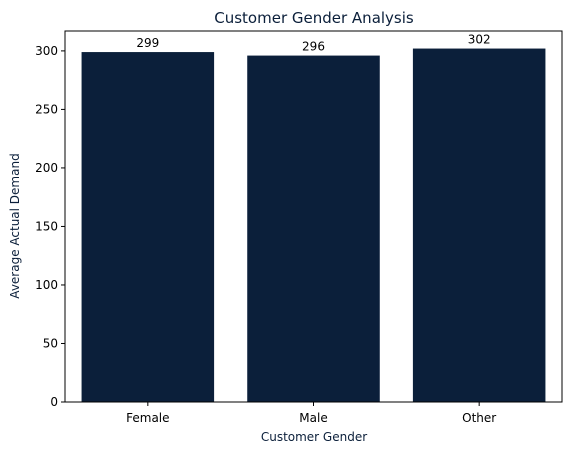 The height and width of the screenshot is (455, 571). Describe the element at coordinates (313, 418) in the screenshot. I see `x-tick-label-male: Male` at that location.